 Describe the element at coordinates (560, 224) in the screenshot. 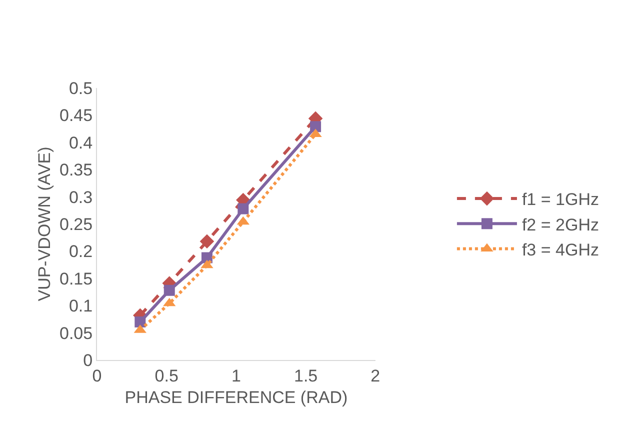

I see `legend-label: f2 = 2GHz` at that location.